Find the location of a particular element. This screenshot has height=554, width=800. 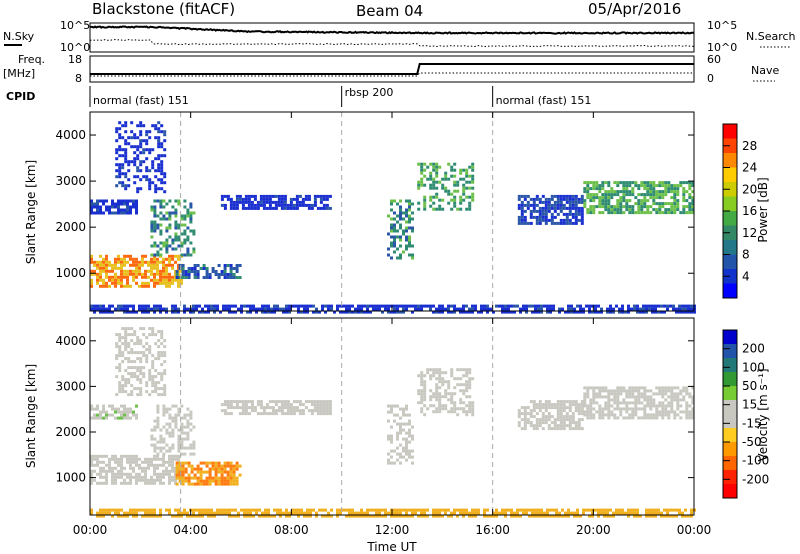

colorbar-tick-label: 50 is located at coordinates (749, 386).